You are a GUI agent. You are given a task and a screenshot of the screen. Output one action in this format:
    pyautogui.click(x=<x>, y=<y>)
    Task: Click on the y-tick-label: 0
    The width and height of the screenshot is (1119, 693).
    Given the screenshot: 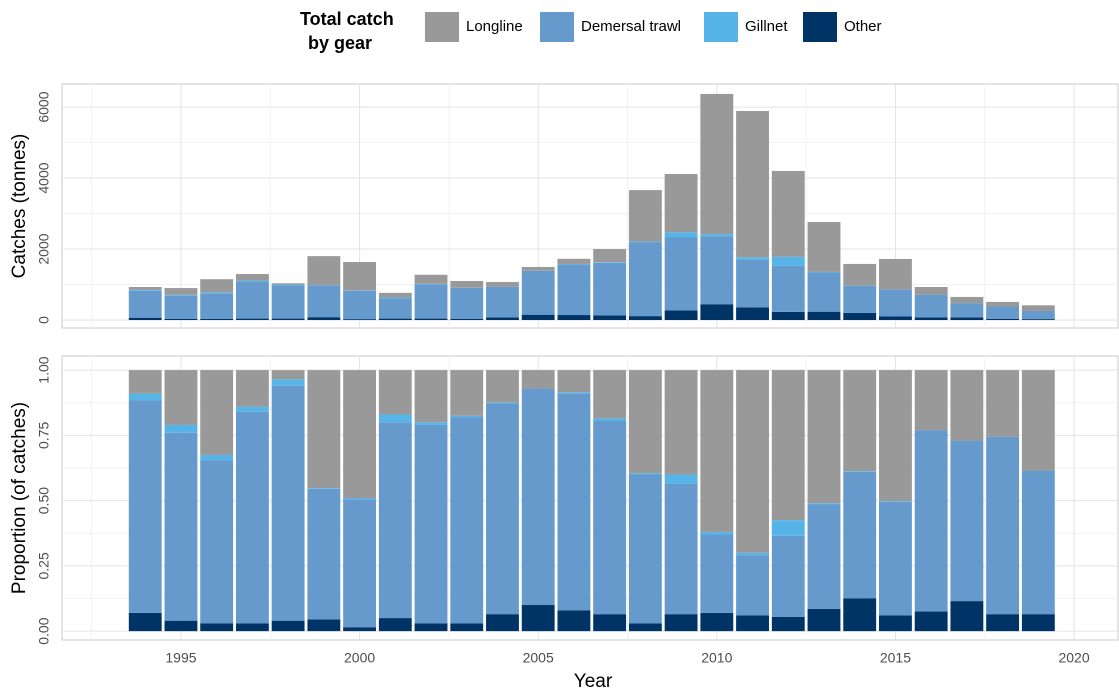 What is the action you would take?
    pyautogui.click(x=44, y=320)
    